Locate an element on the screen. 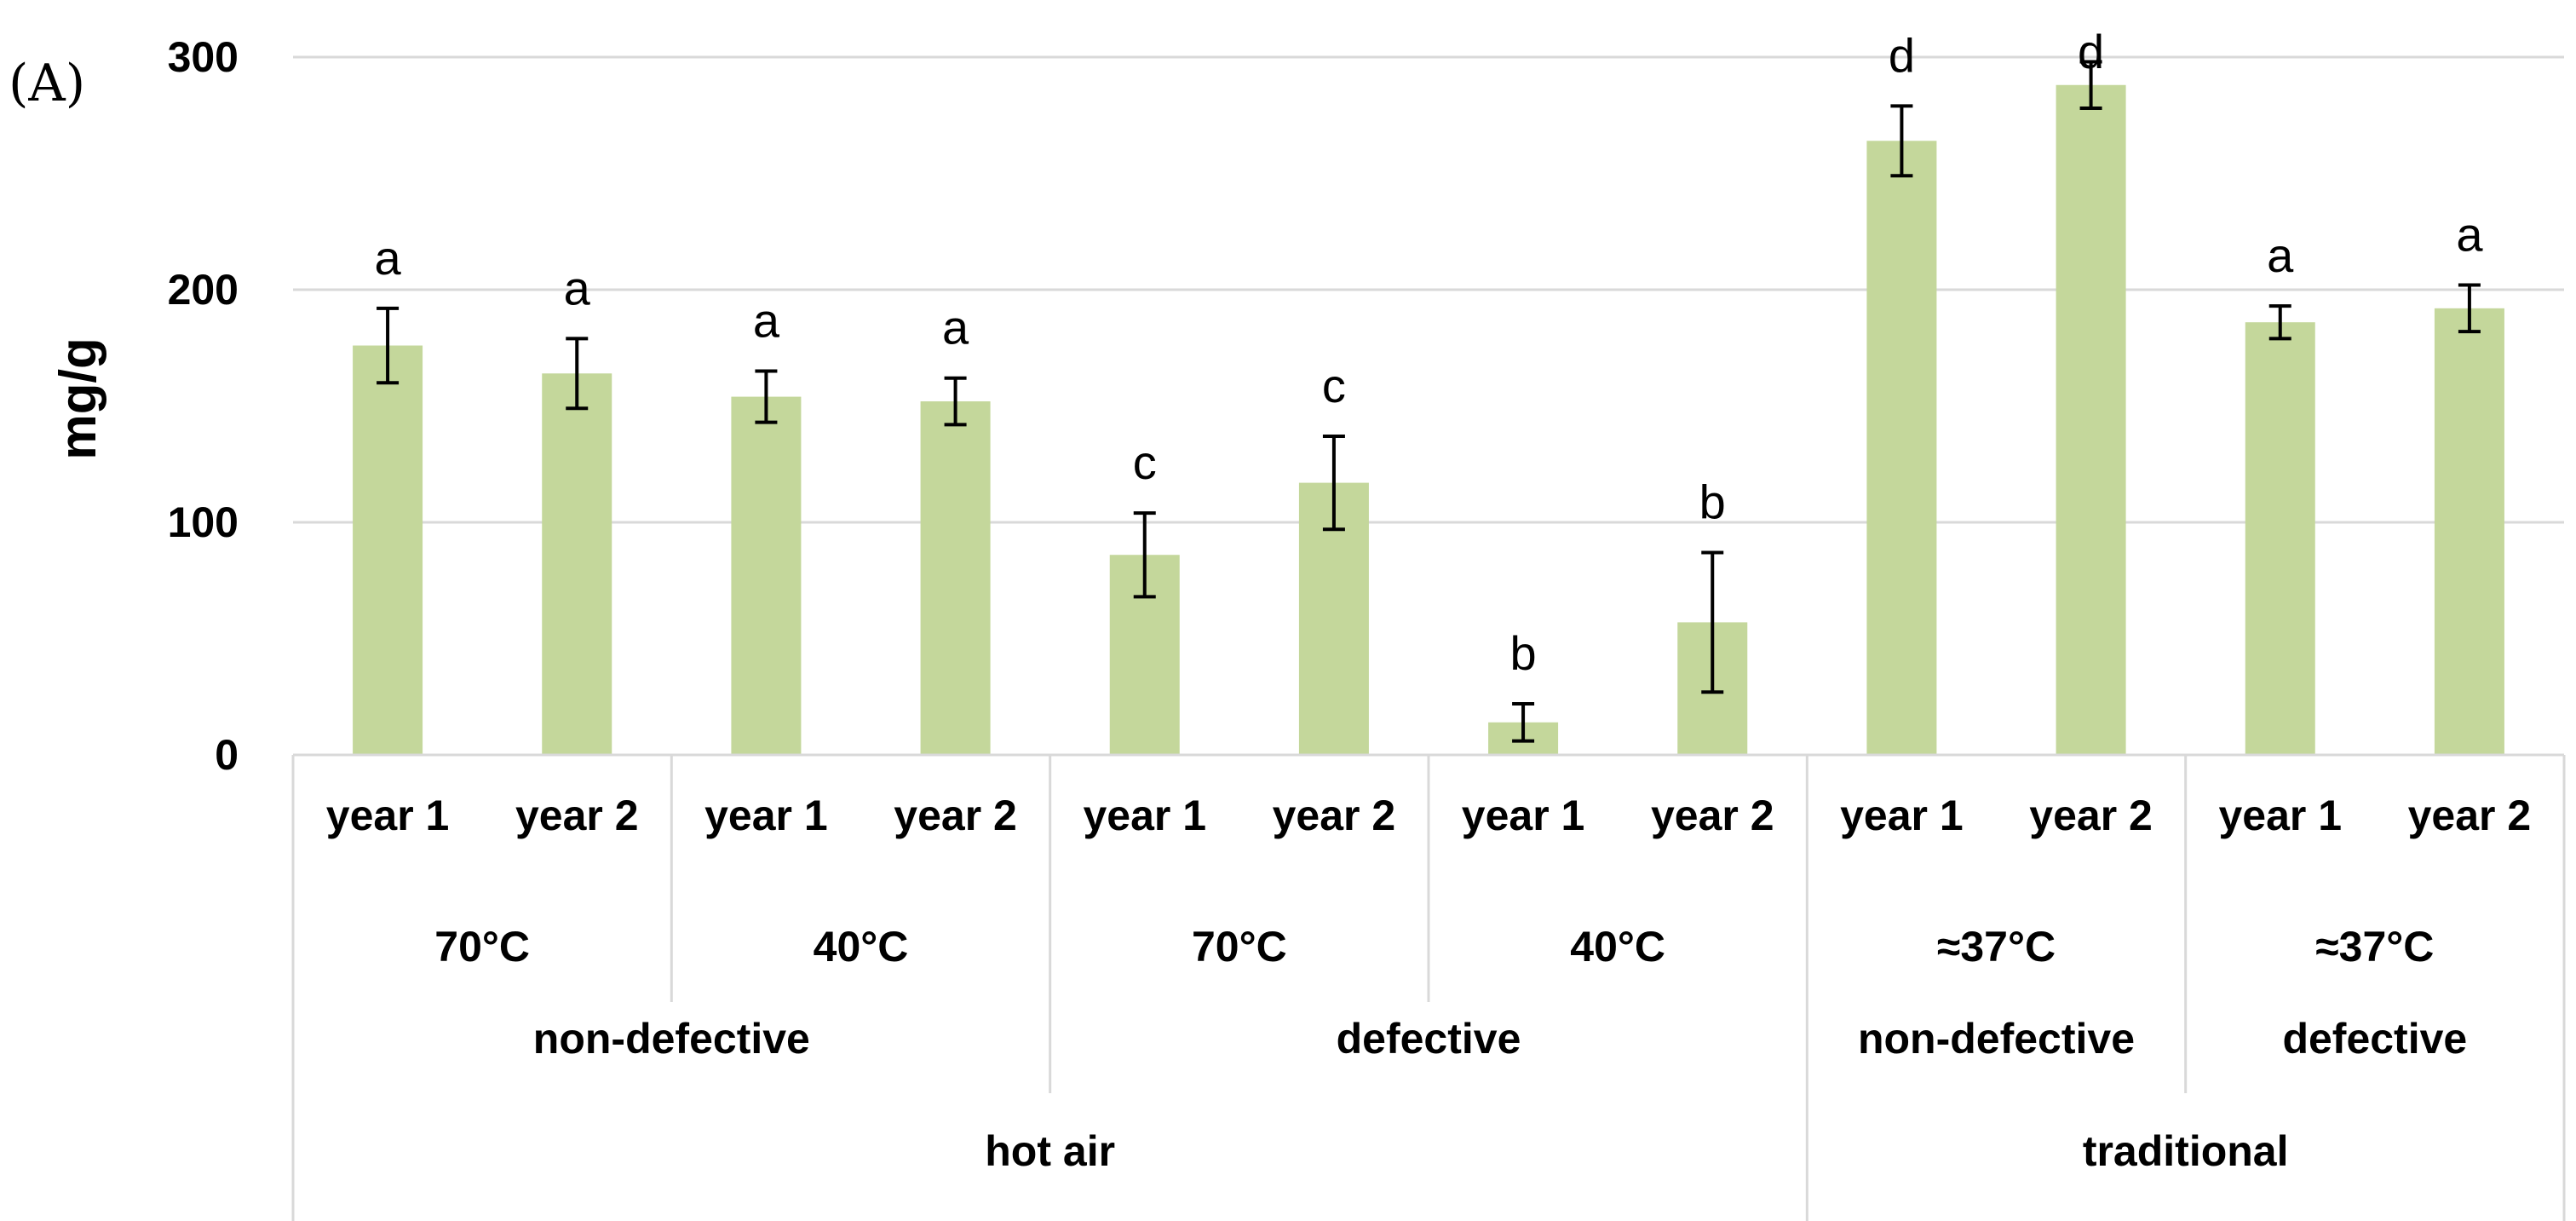  y-tick-label: 100 is located at coordinates (204, 522).